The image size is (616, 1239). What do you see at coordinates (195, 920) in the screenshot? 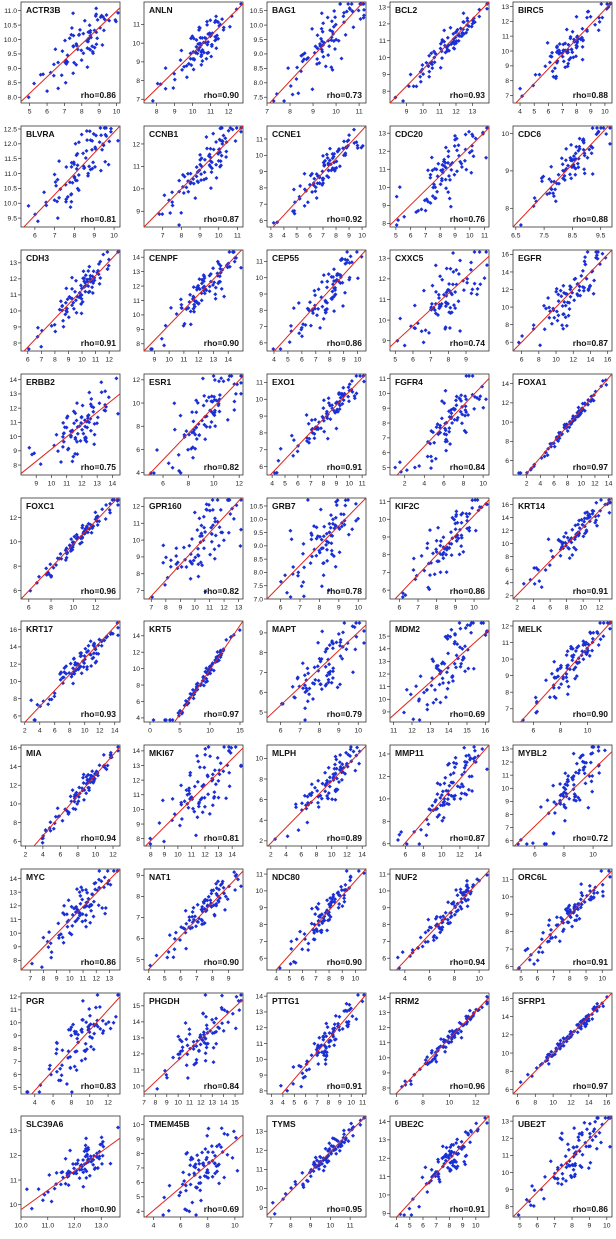
I see `regression-line` at bounding box center [195, 920].